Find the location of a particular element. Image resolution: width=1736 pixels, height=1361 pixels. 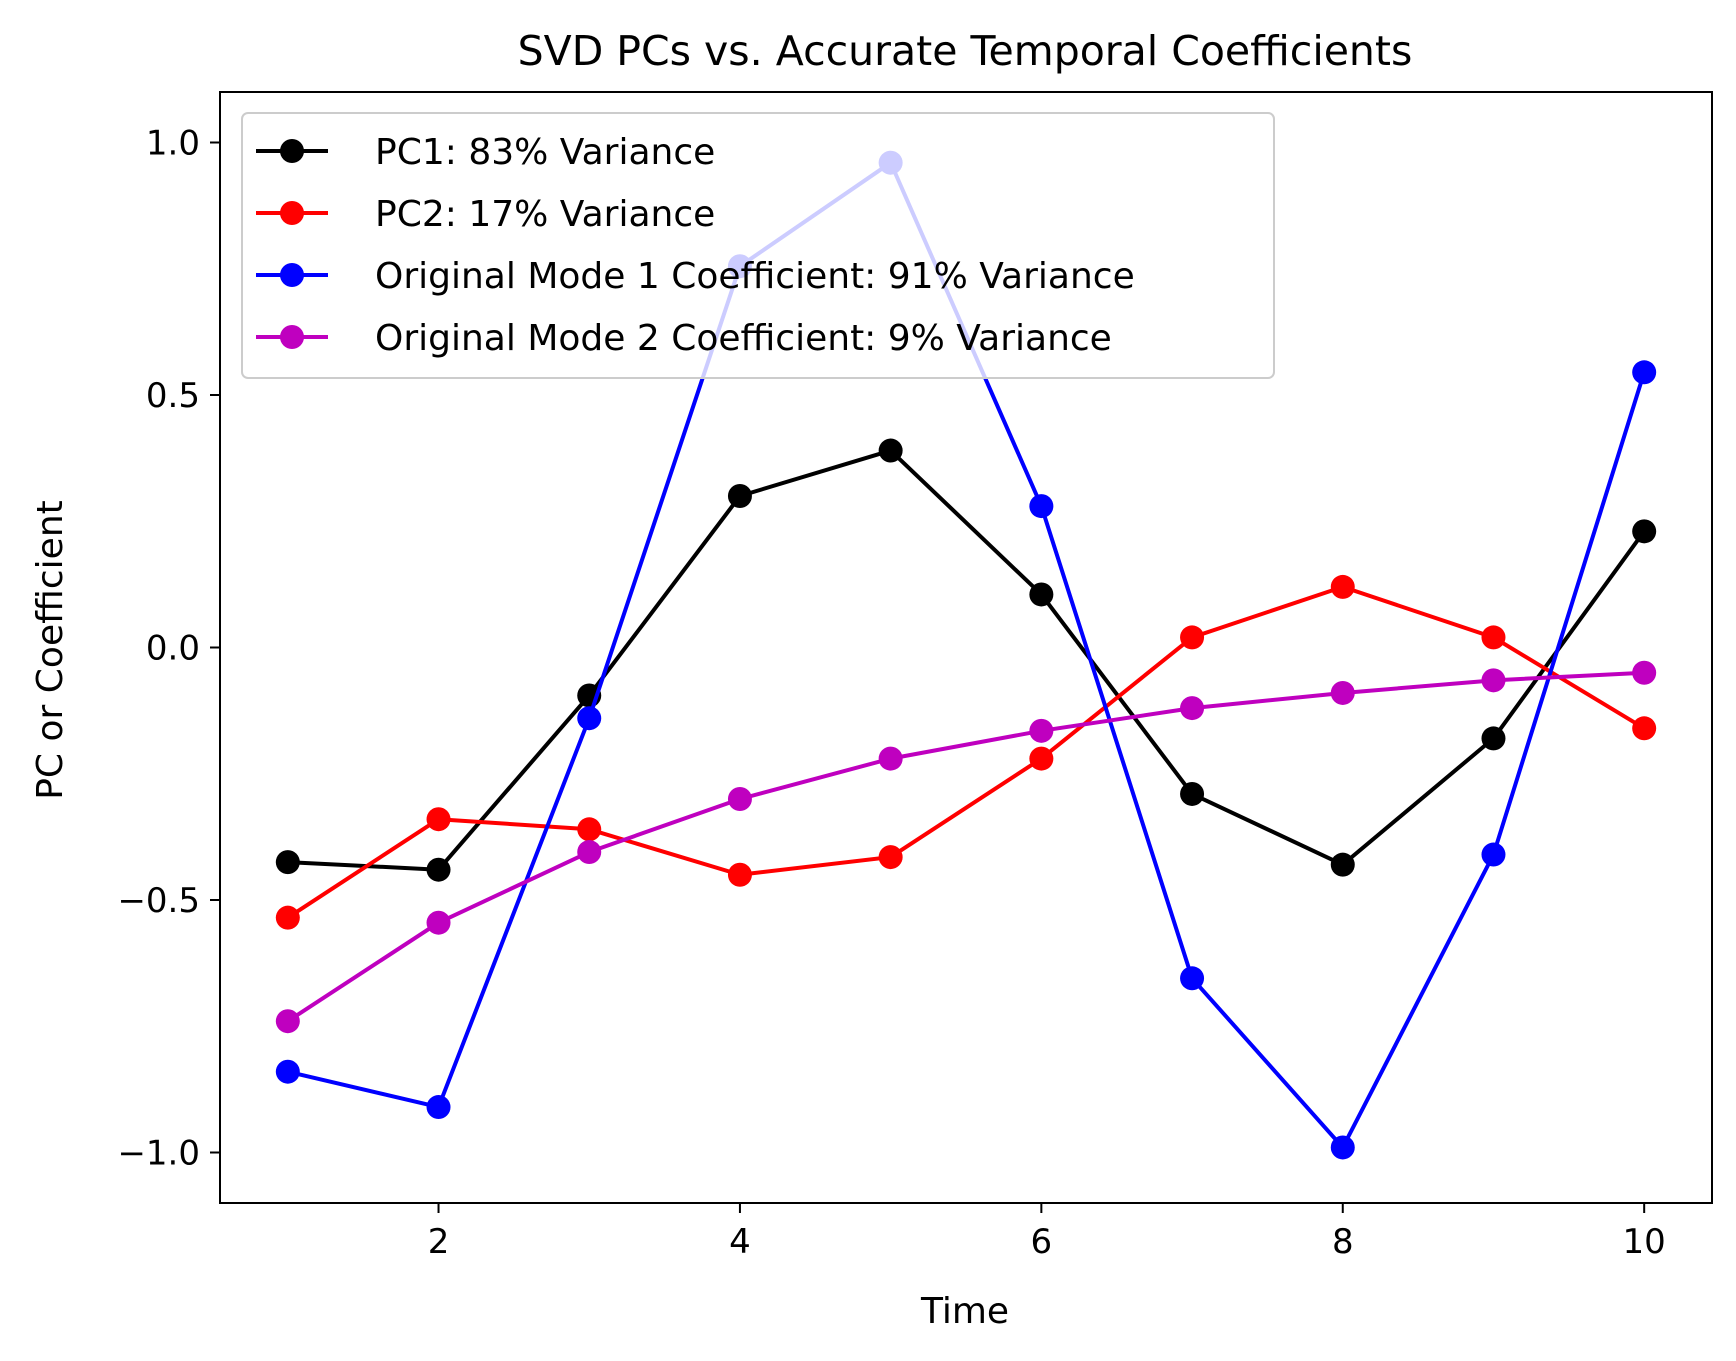

x-axis: 2 4 6 8 10 is located at coordinates (1047, 1232).